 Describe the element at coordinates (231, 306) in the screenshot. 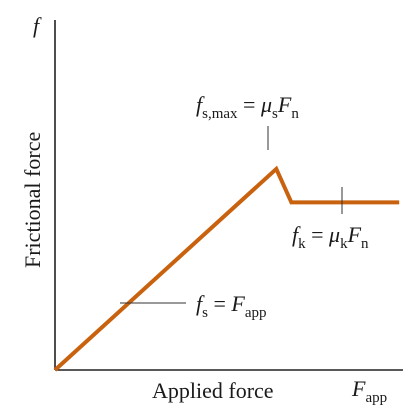

I see `annotation-static: fs = Fapp` at that location.